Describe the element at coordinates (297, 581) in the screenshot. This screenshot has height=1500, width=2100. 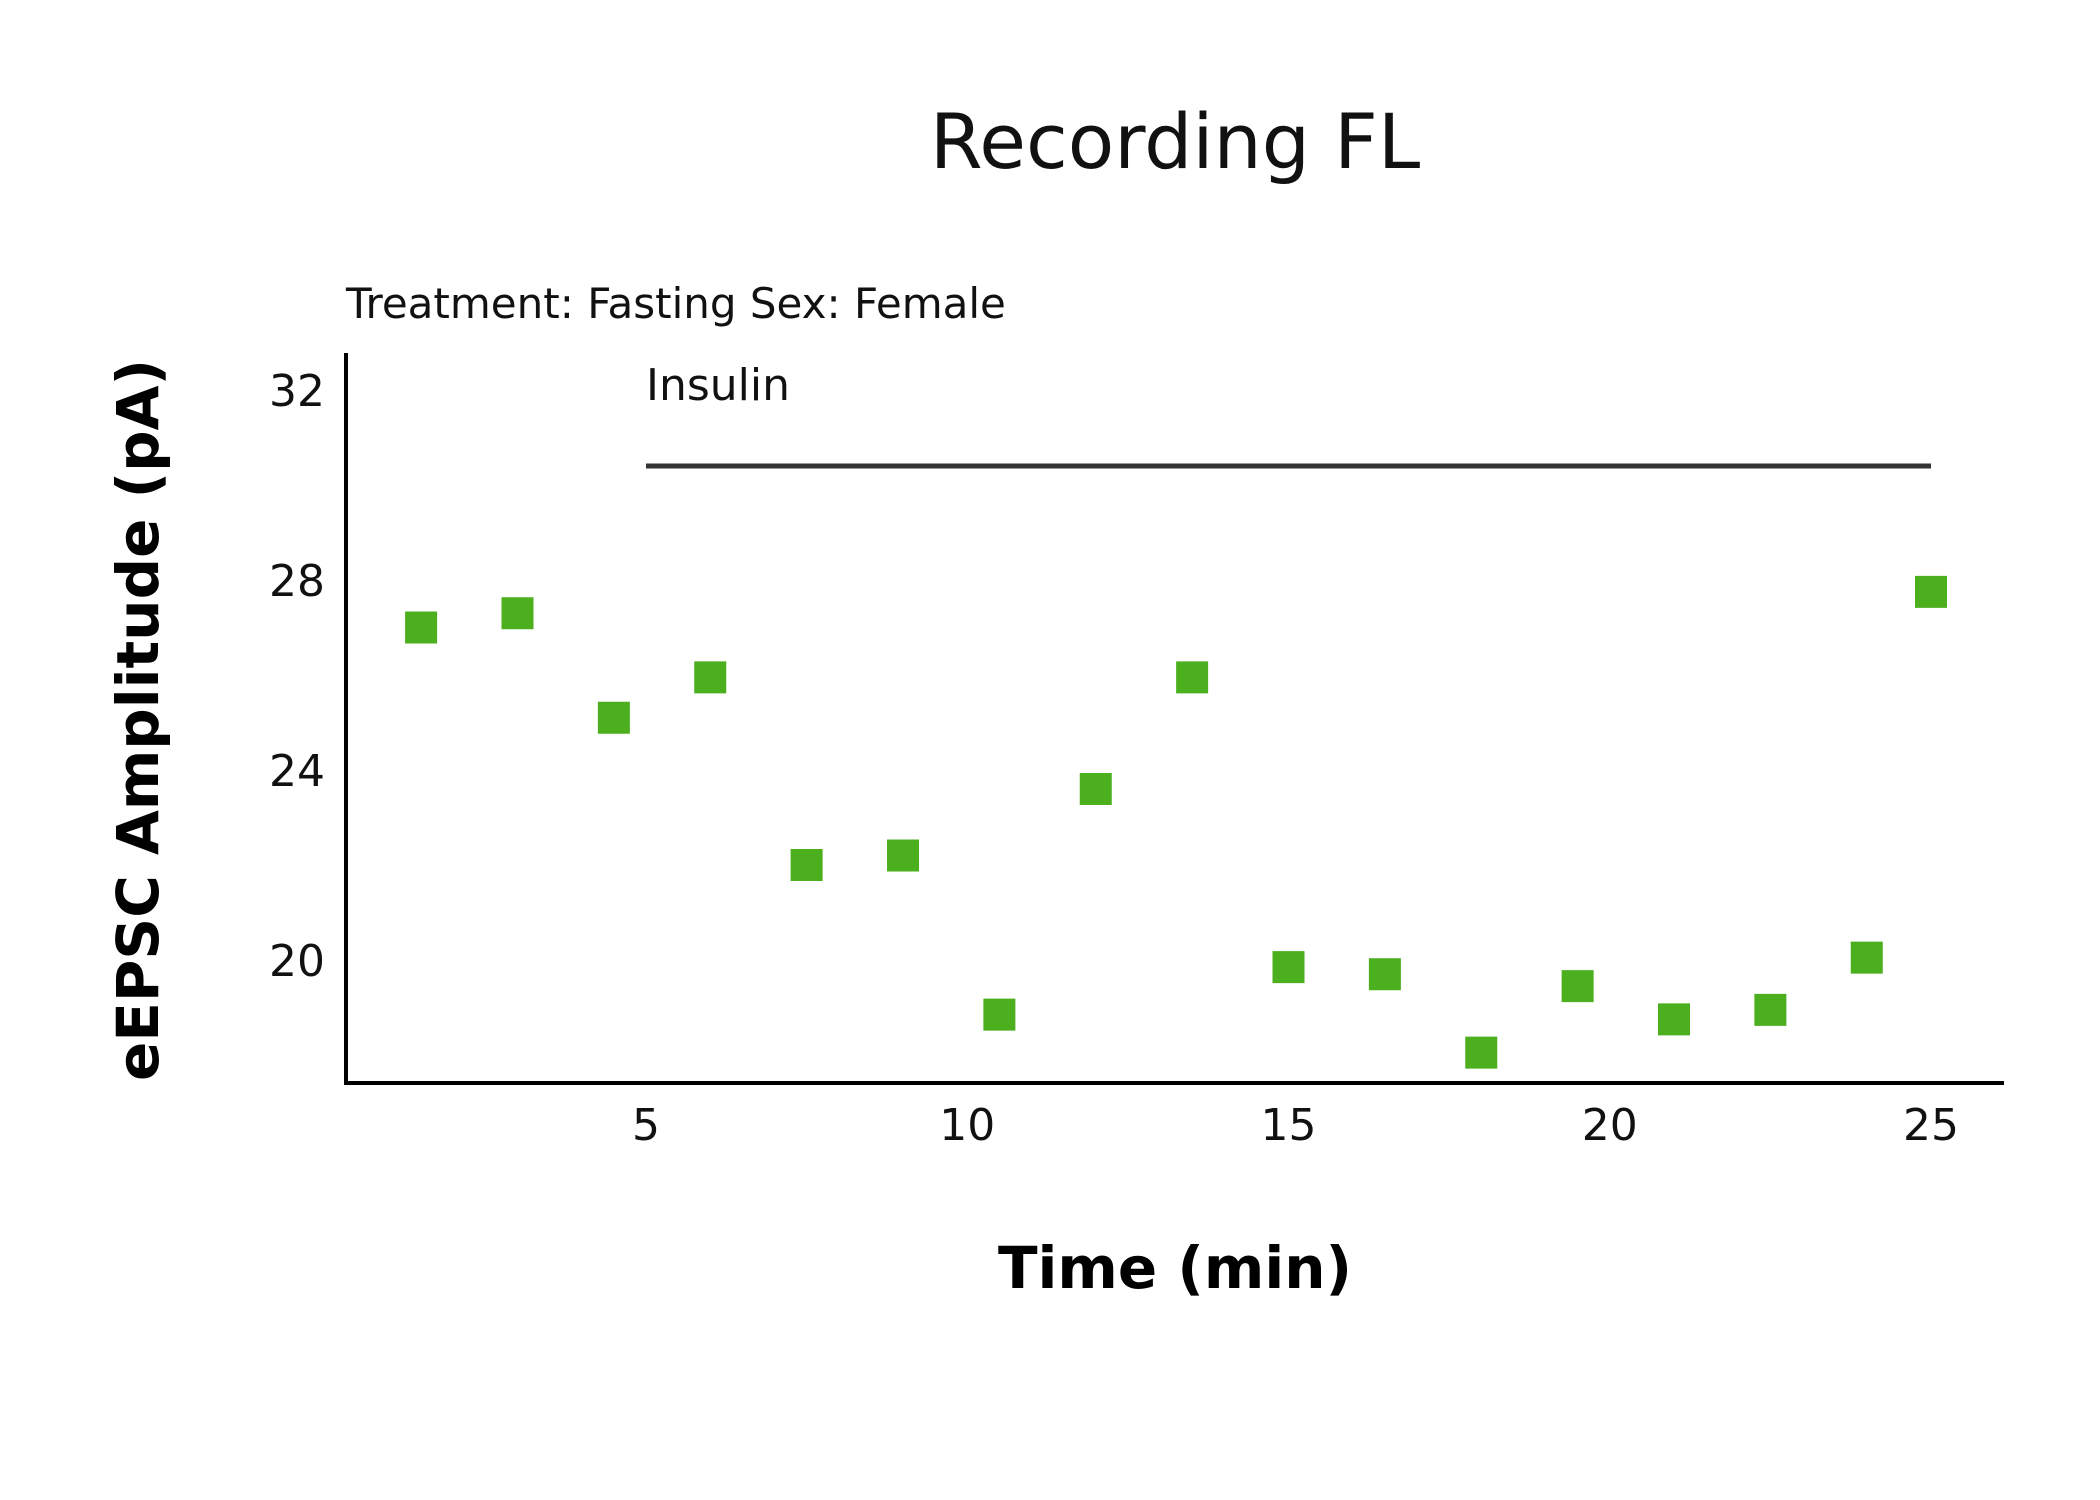
I see `y-tick-label: 28` at that location.